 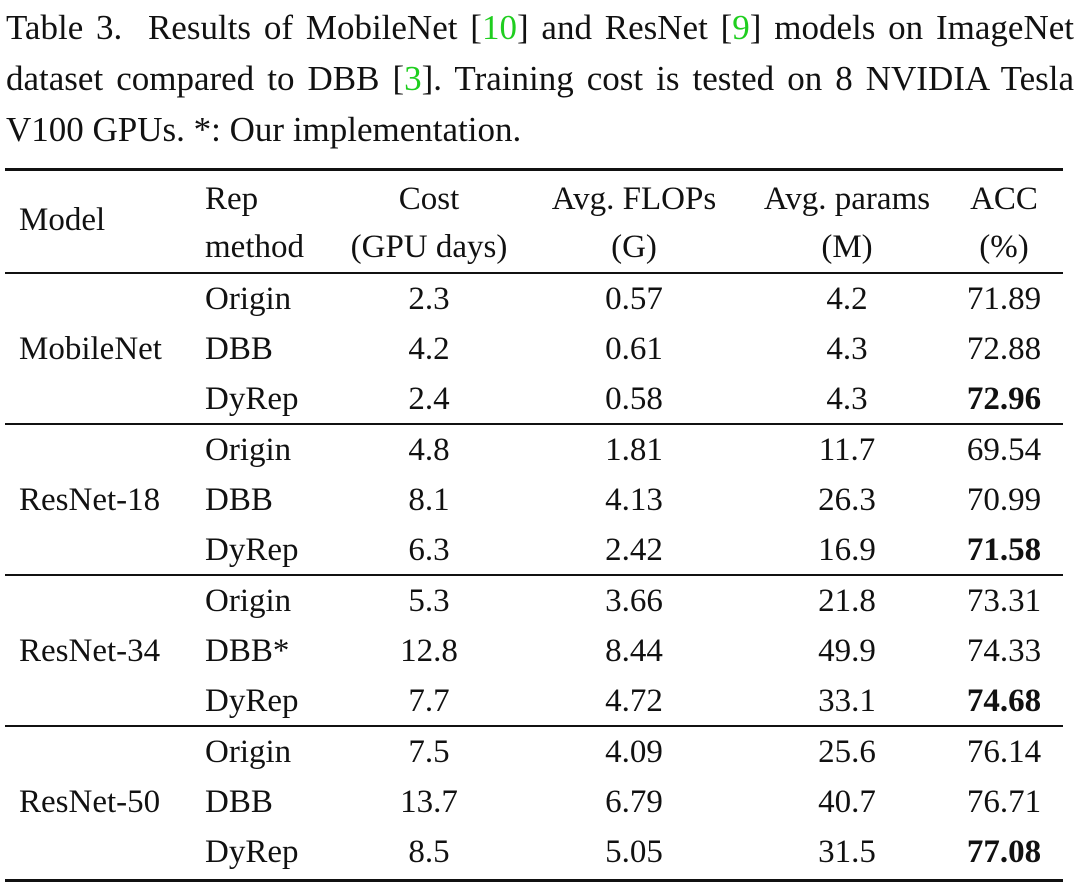 I want to click on header-flops-unit: (G), so click(x=634, y=247).